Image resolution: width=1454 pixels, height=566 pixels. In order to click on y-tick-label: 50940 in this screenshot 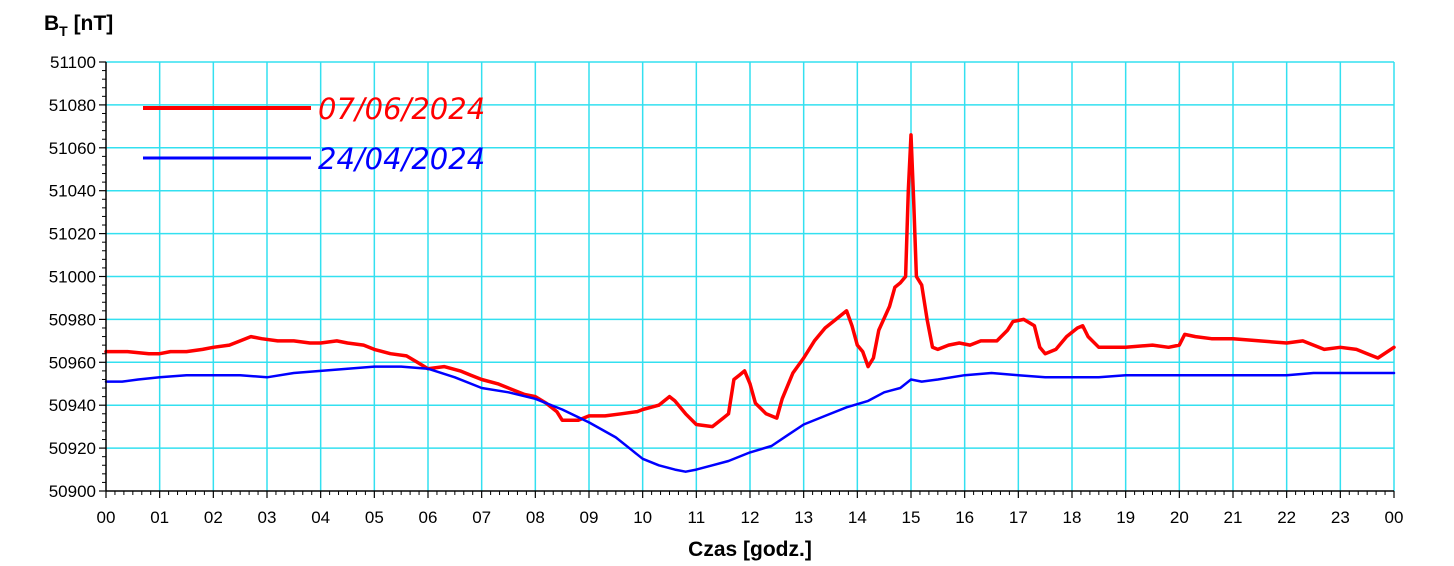, I will do `click(72, 405)`.